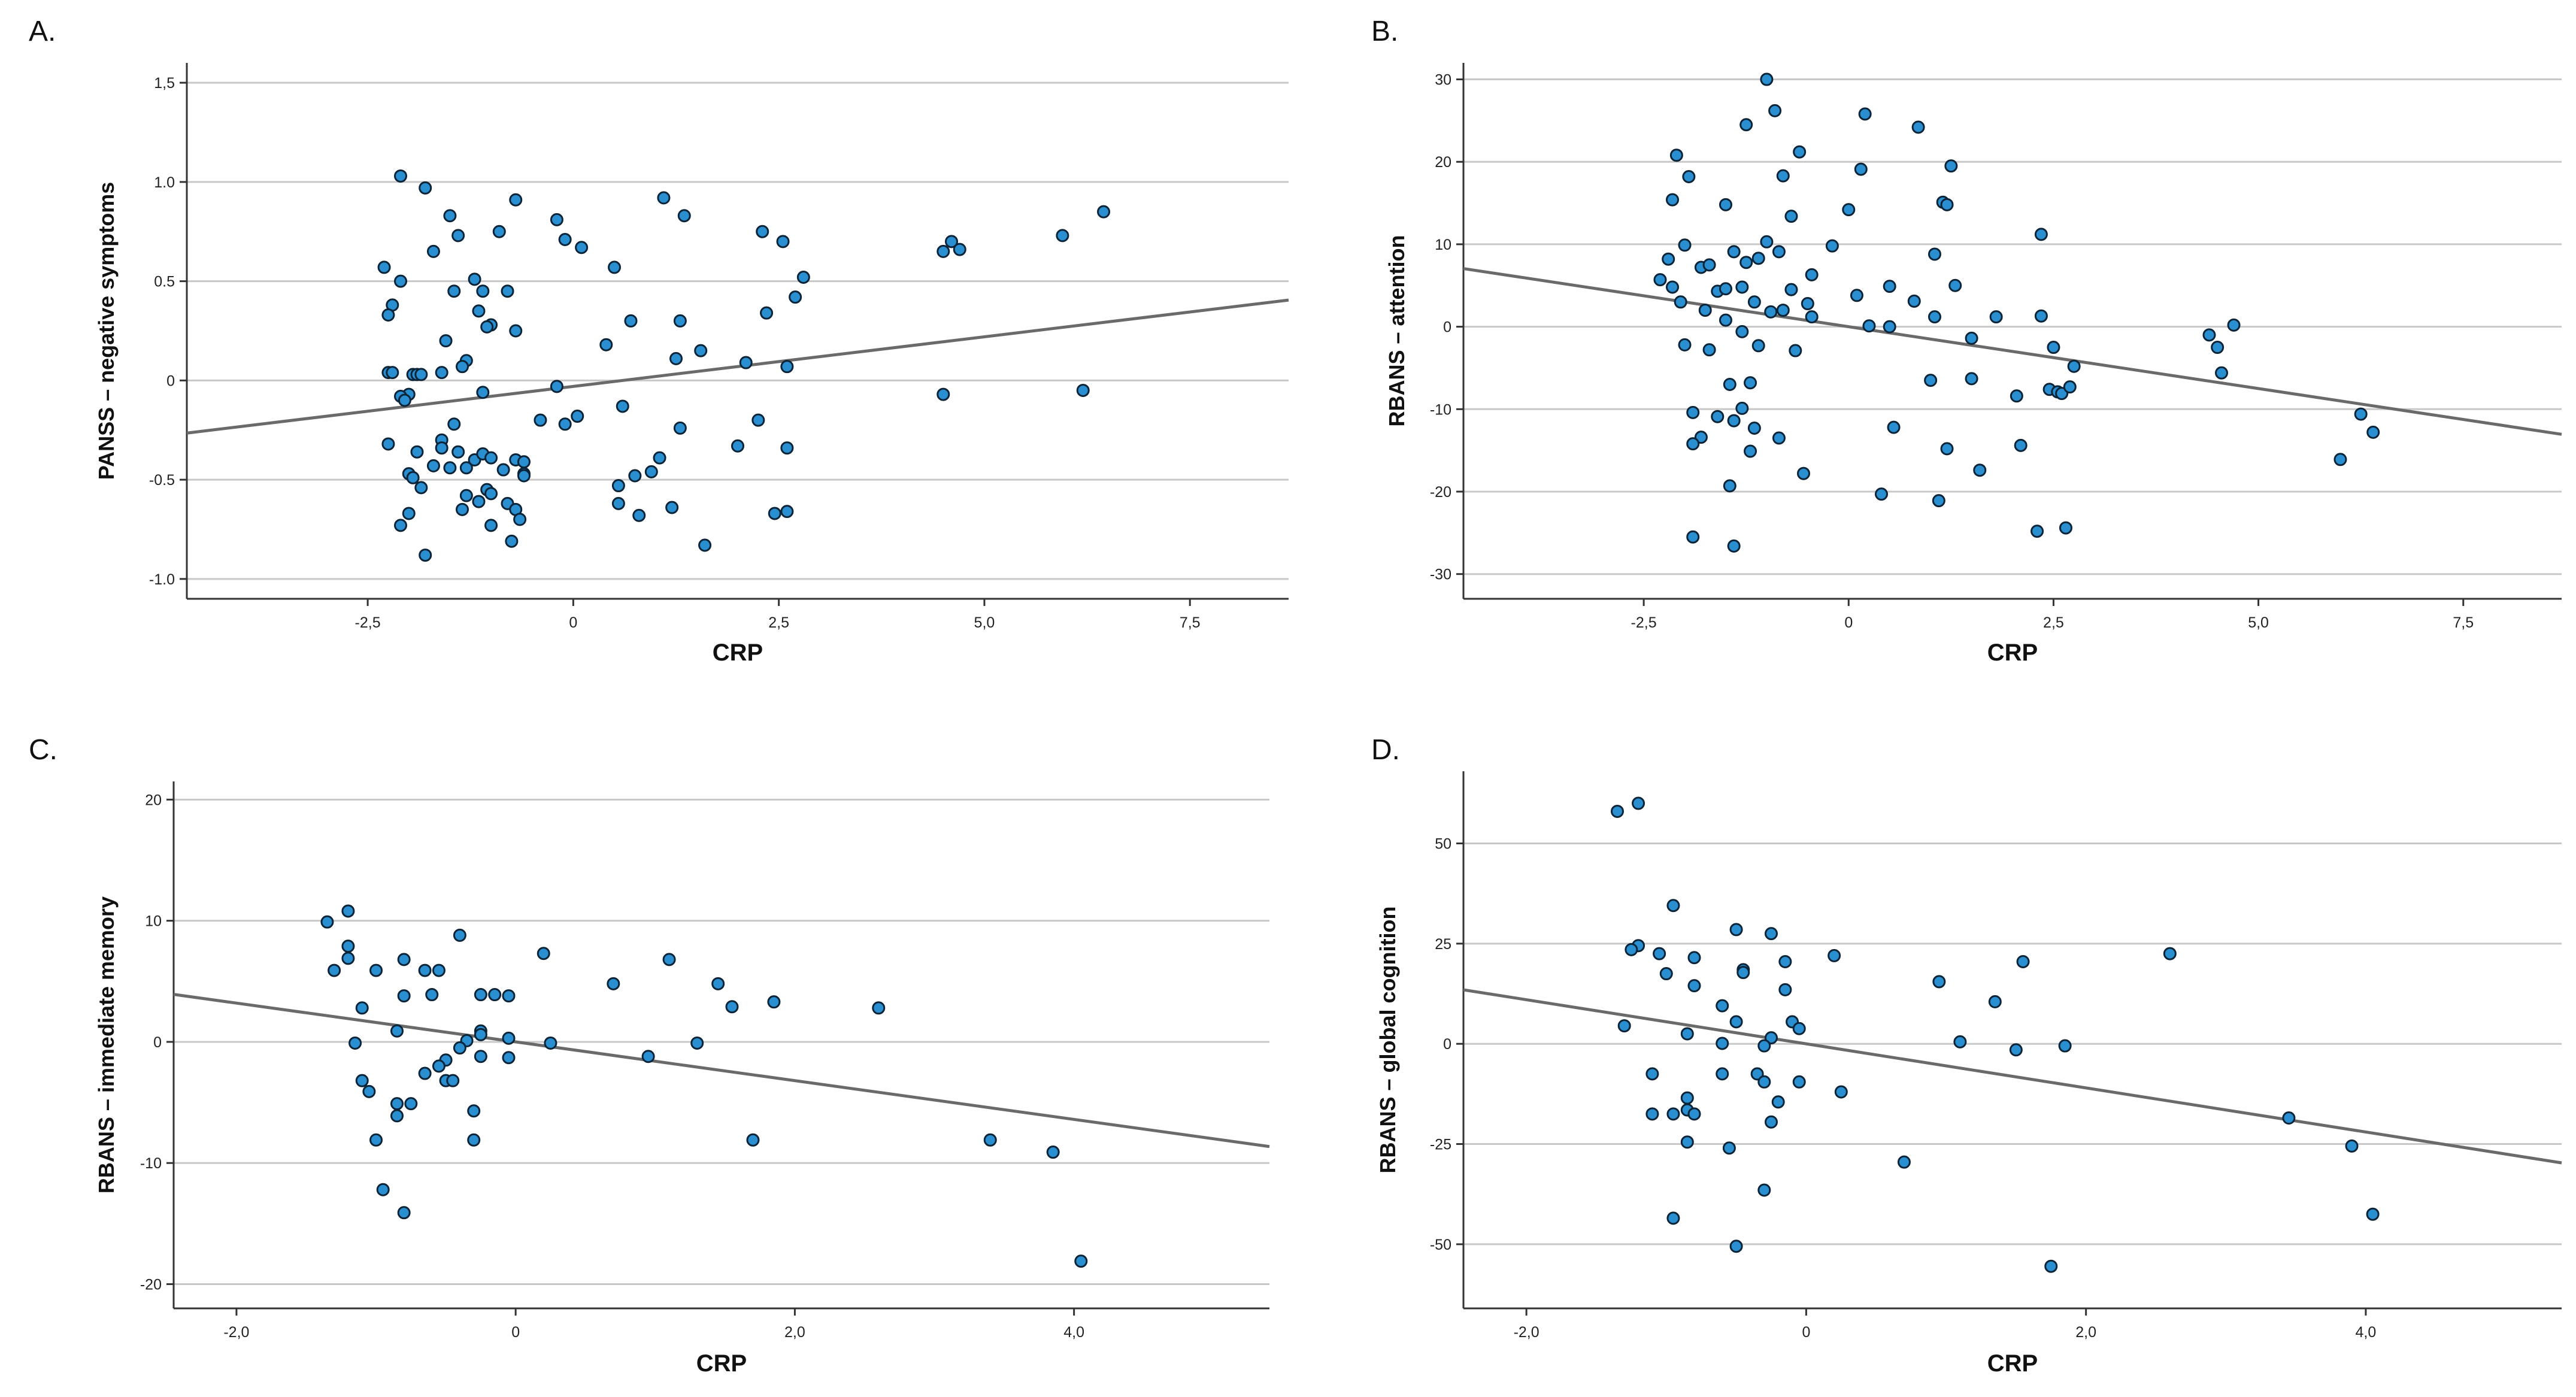  I want to click on y-tick-label: -25, so click(1440, 1145).